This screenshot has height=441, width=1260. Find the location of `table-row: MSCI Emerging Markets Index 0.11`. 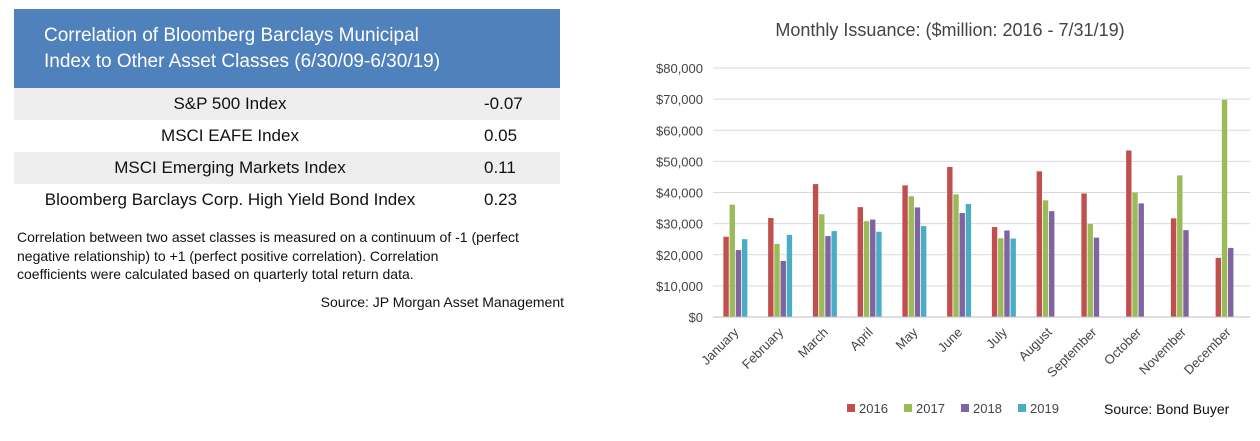

table-row: MSCI Emerging Markets Index 0.11 is located at coordinates (287, 168).